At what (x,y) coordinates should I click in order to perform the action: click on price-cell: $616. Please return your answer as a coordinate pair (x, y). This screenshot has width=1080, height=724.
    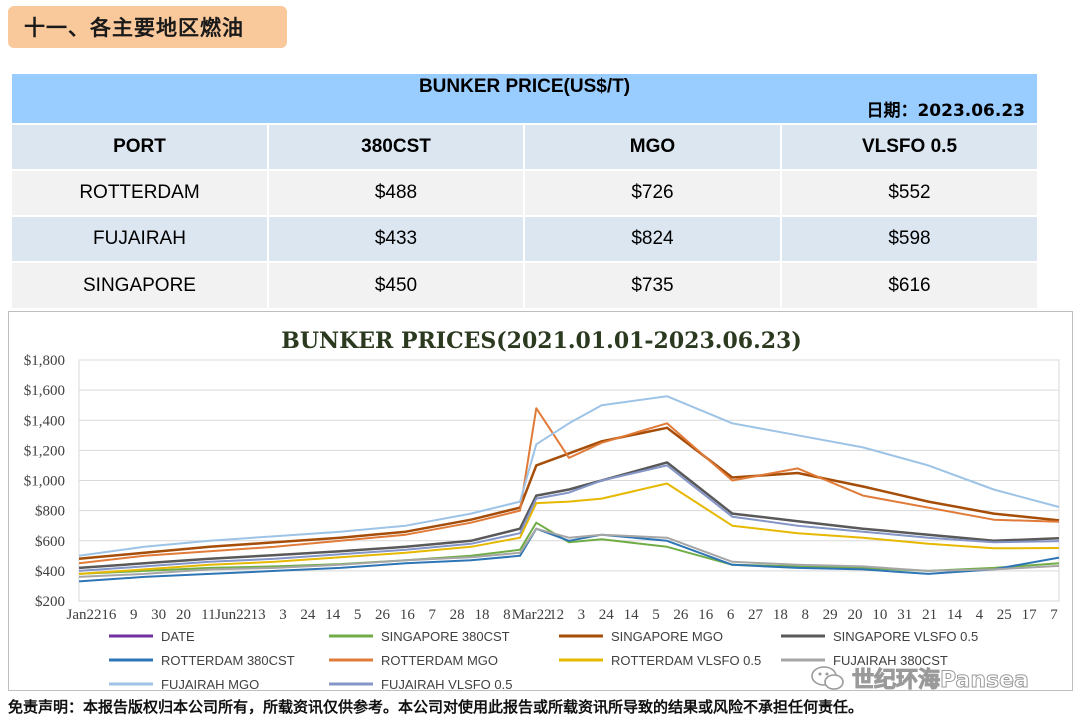
    Looking at the image, I should click on (909, 284).